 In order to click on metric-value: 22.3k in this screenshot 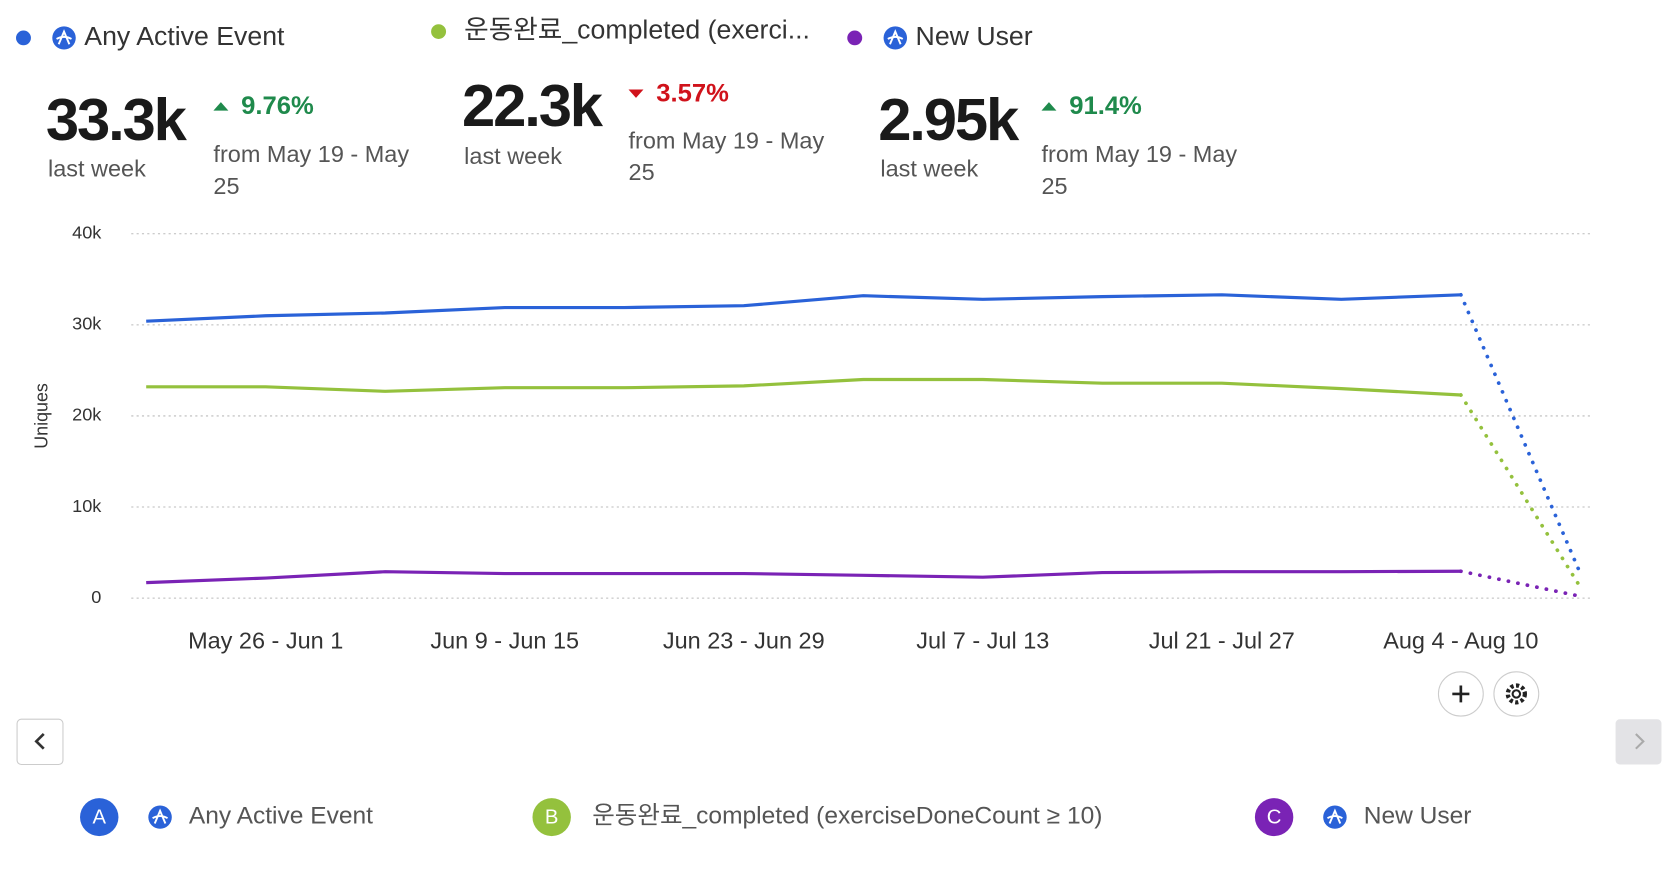, I will do `click(533, 106)`.